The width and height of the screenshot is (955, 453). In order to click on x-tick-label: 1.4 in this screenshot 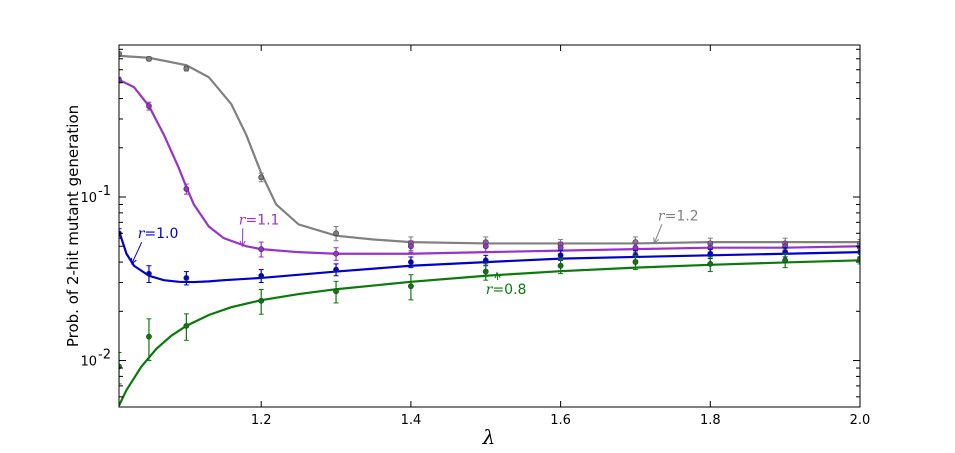, I will do `click(411, 420)`.